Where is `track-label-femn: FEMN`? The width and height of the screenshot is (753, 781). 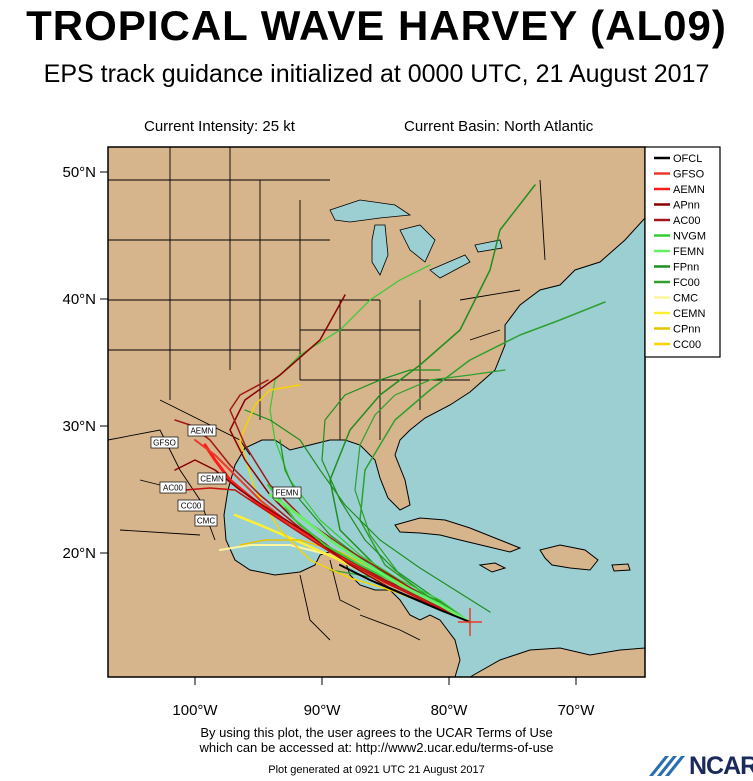 track-label-femn: FEMN is located at coordinates (287, 492).